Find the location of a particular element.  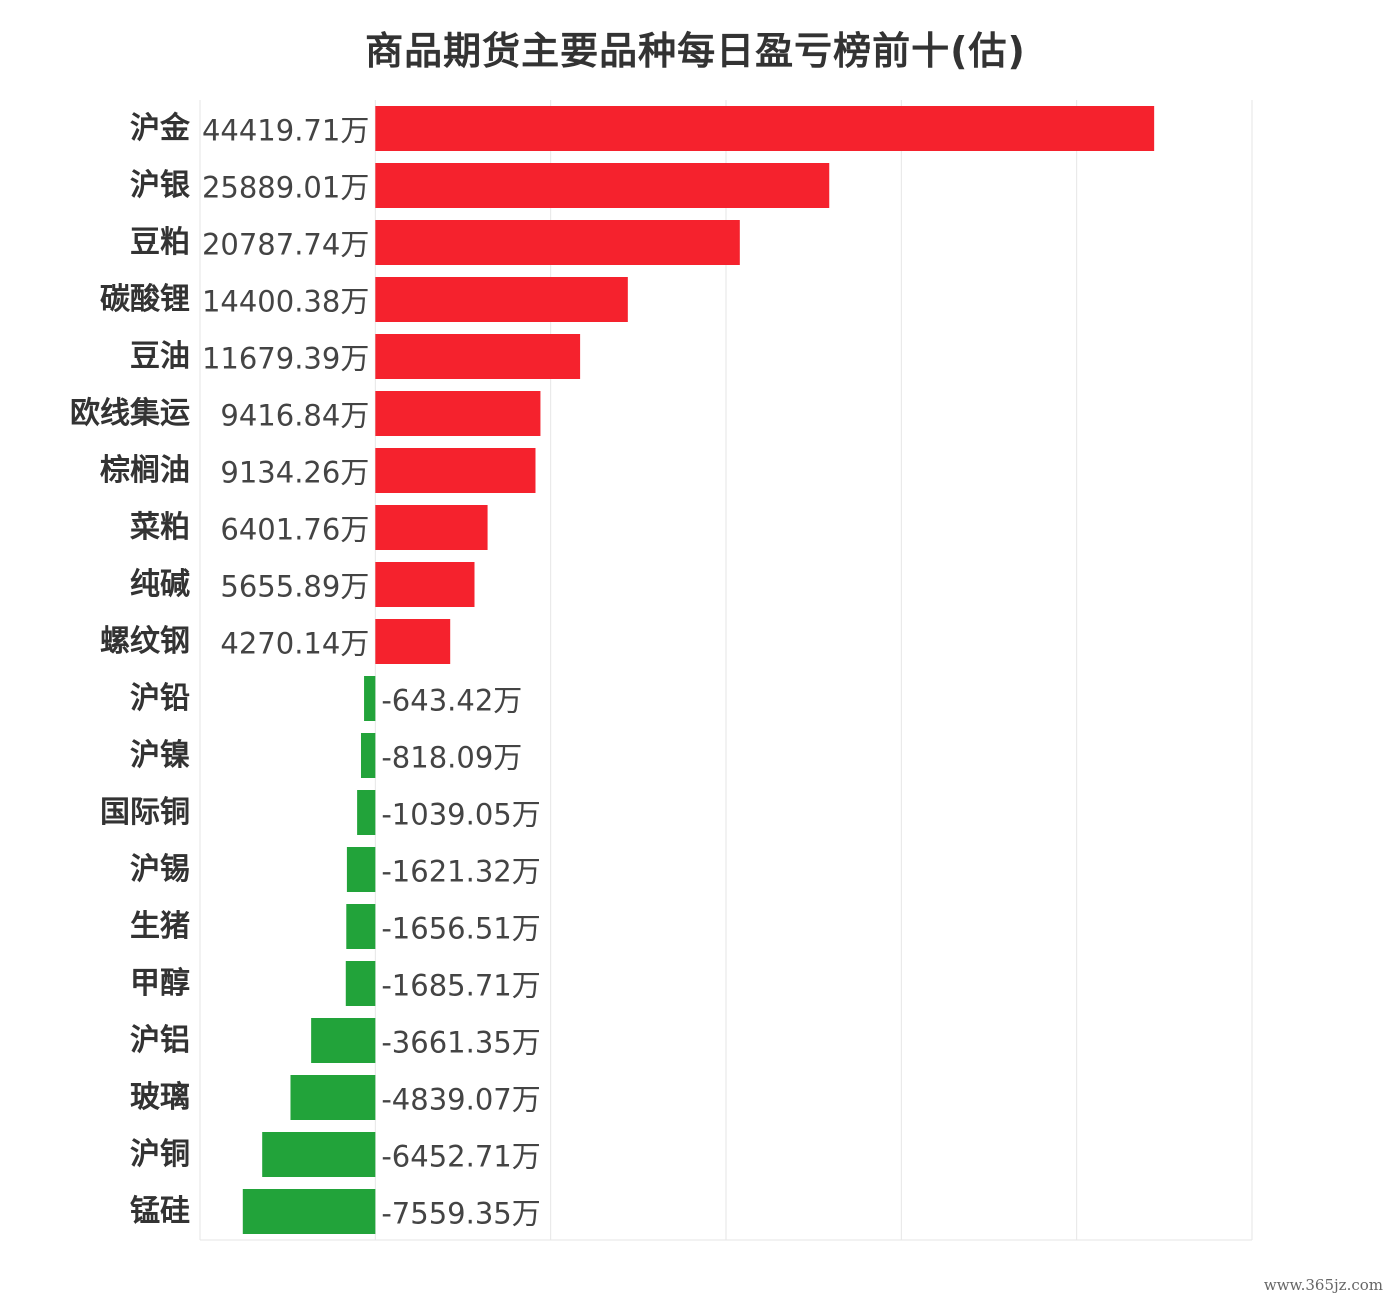

category-label: 沪铅 is located at coordinates (160, 698).